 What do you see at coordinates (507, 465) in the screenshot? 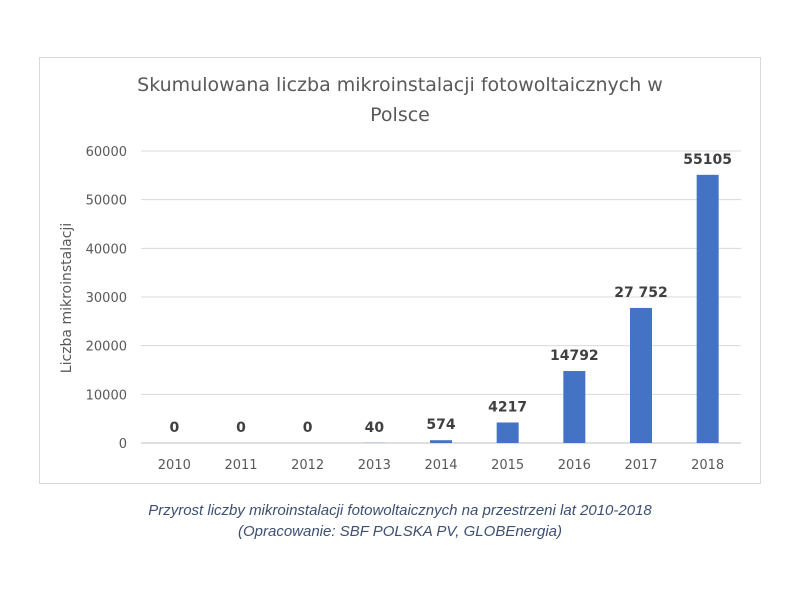
I see `x-tick-label: 2015` at bounding box center [507, 465].